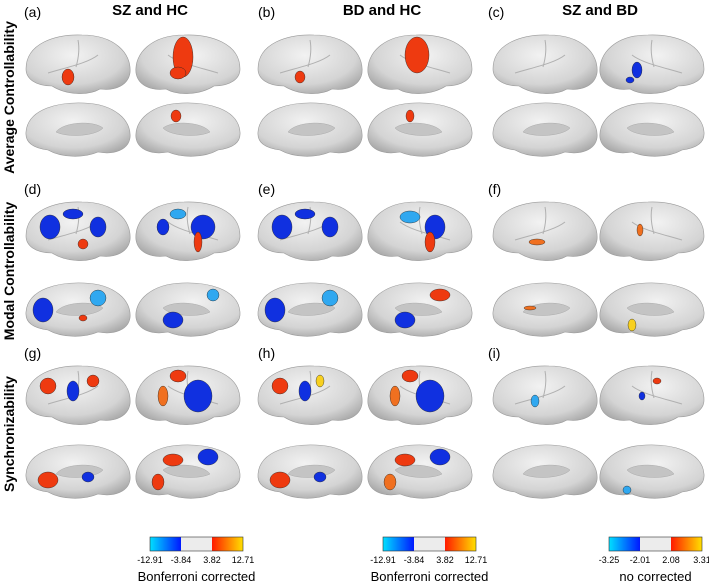  What do you see at coordinates (9, 434) in the screenshot?
I see `row-label: Synchronizability` at bounding box center [9, 434].